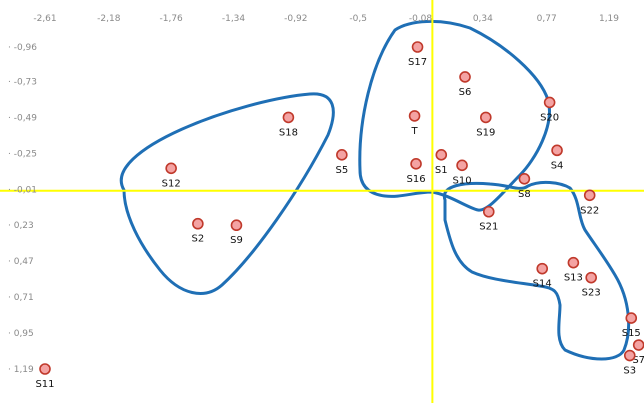  Describe the element at coordinates (573, 271) in the screenshot. I see `data-point-s13: S13` at that location.